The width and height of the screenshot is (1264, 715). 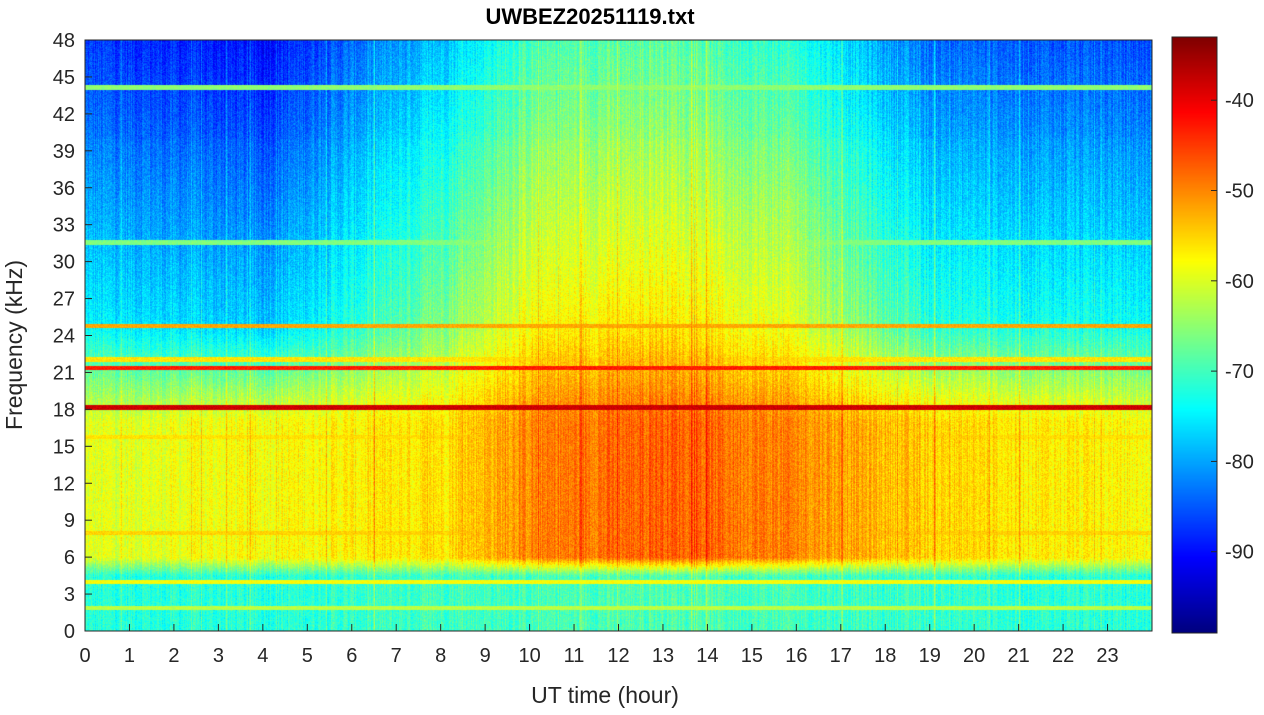 What do you see at coordinates (841, 656) in the screenshot?
I see `x-tick-label: 17` at bounding box center [841, 656].